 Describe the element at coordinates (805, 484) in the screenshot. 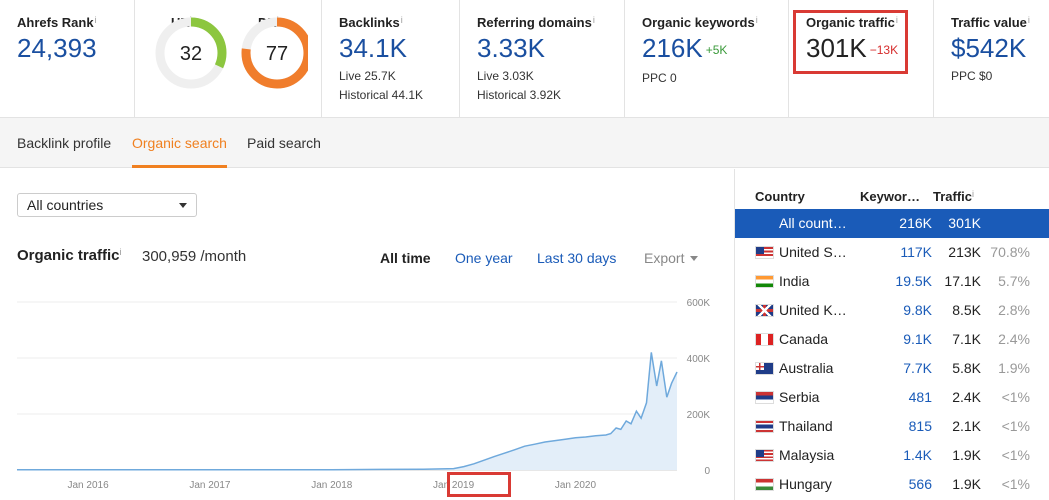

I see `country-name: Hungary` at that location.